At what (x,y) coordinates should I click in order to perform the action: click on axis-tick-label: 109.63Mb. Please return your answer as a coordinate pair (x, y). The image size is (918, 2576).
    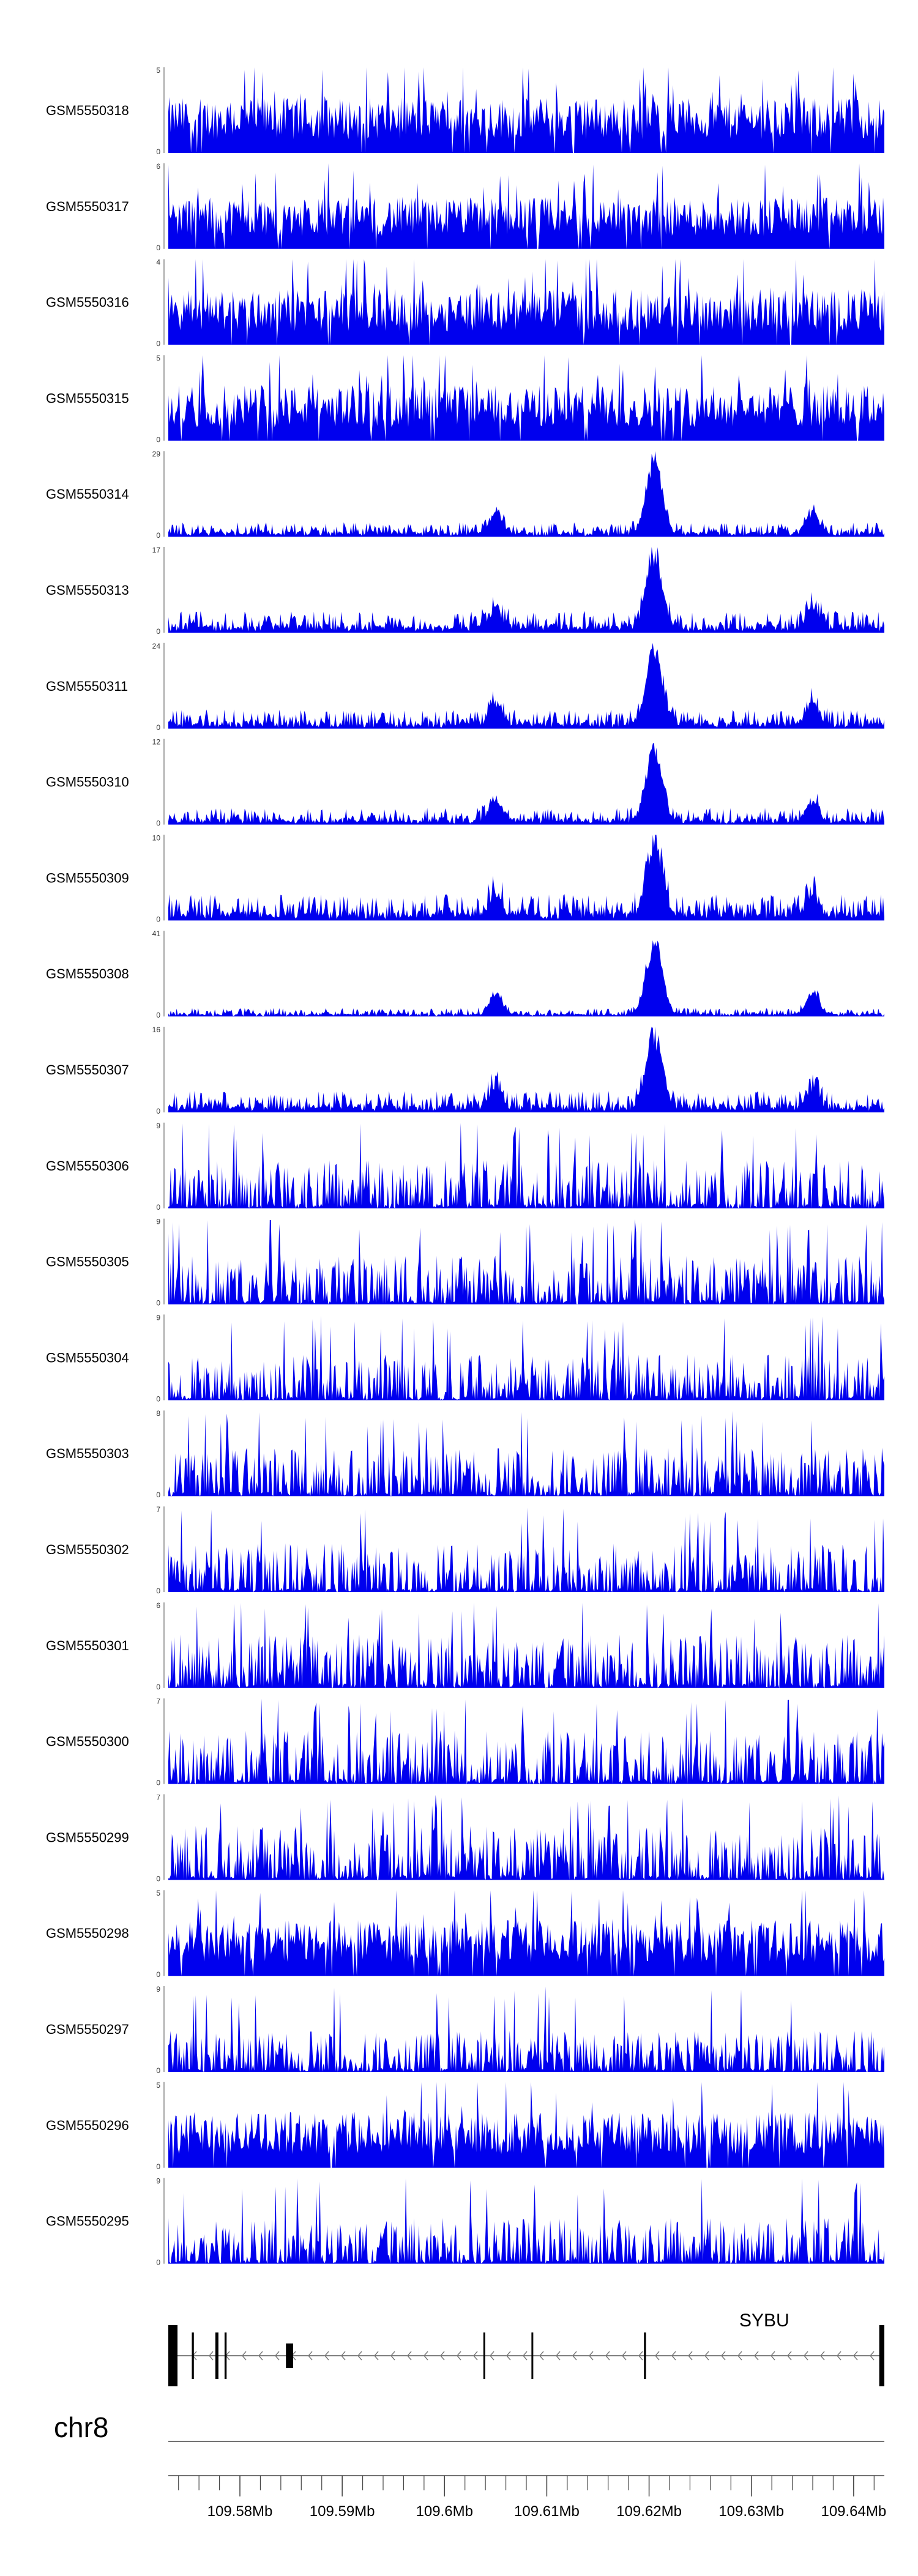
    Looking at the image, I should click on (751, 2511).